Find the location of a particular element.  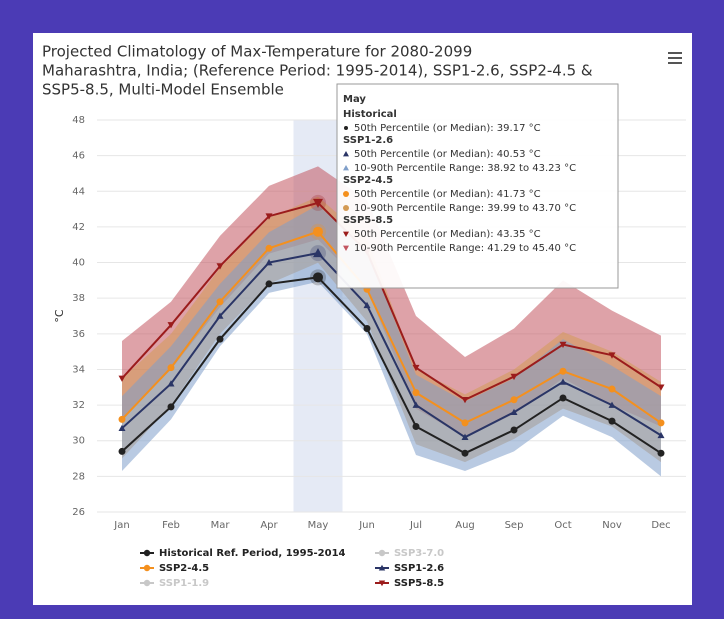

legend-label: SSP3-7.0 is located at coordinates (419, 553).